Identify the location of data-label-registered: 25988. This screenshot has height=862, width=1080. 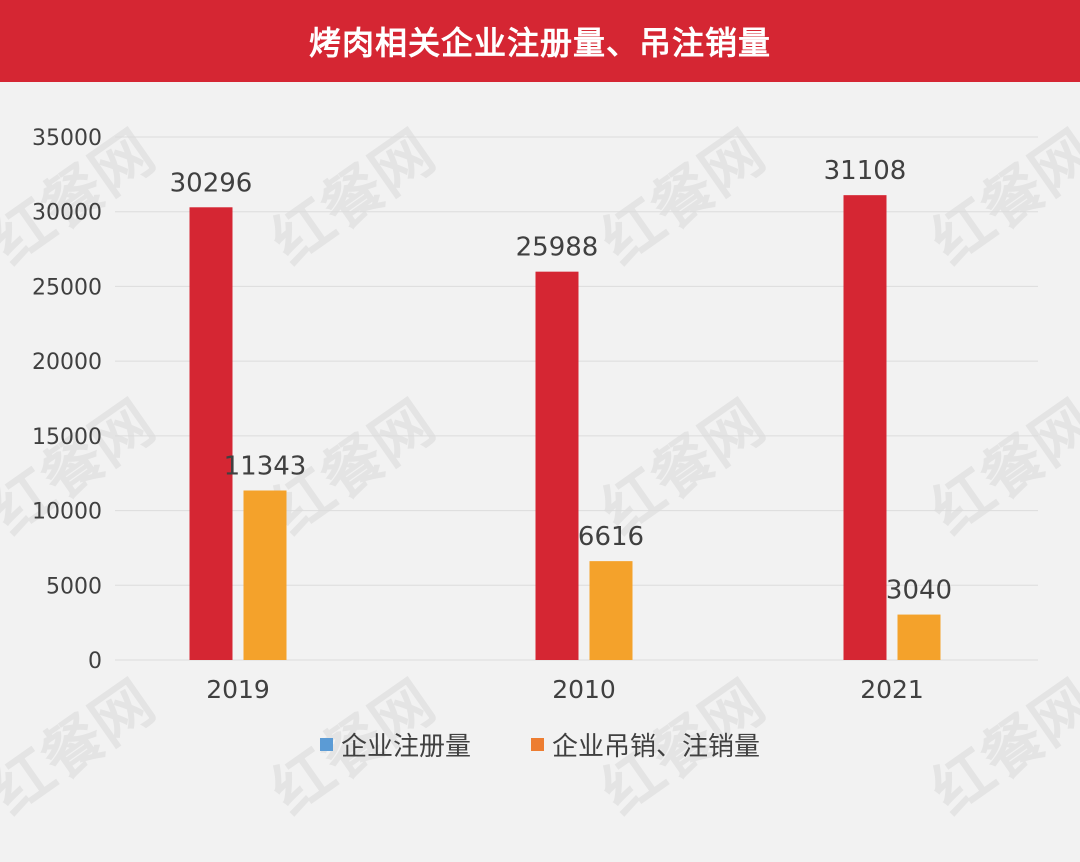
(557, 248).